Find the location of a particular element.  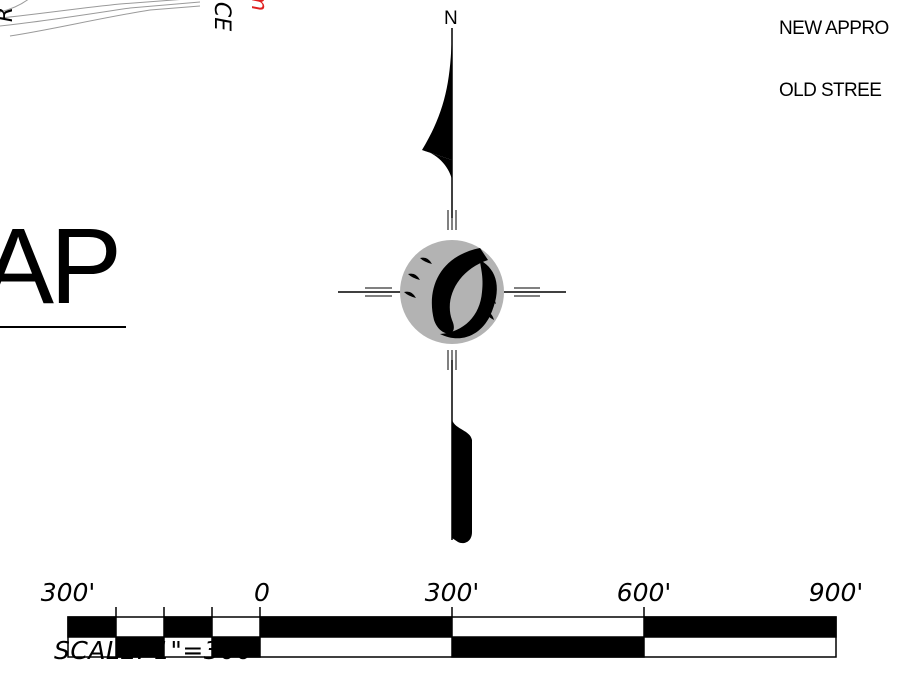

map-title: AP is located at coordinates (61, 265).